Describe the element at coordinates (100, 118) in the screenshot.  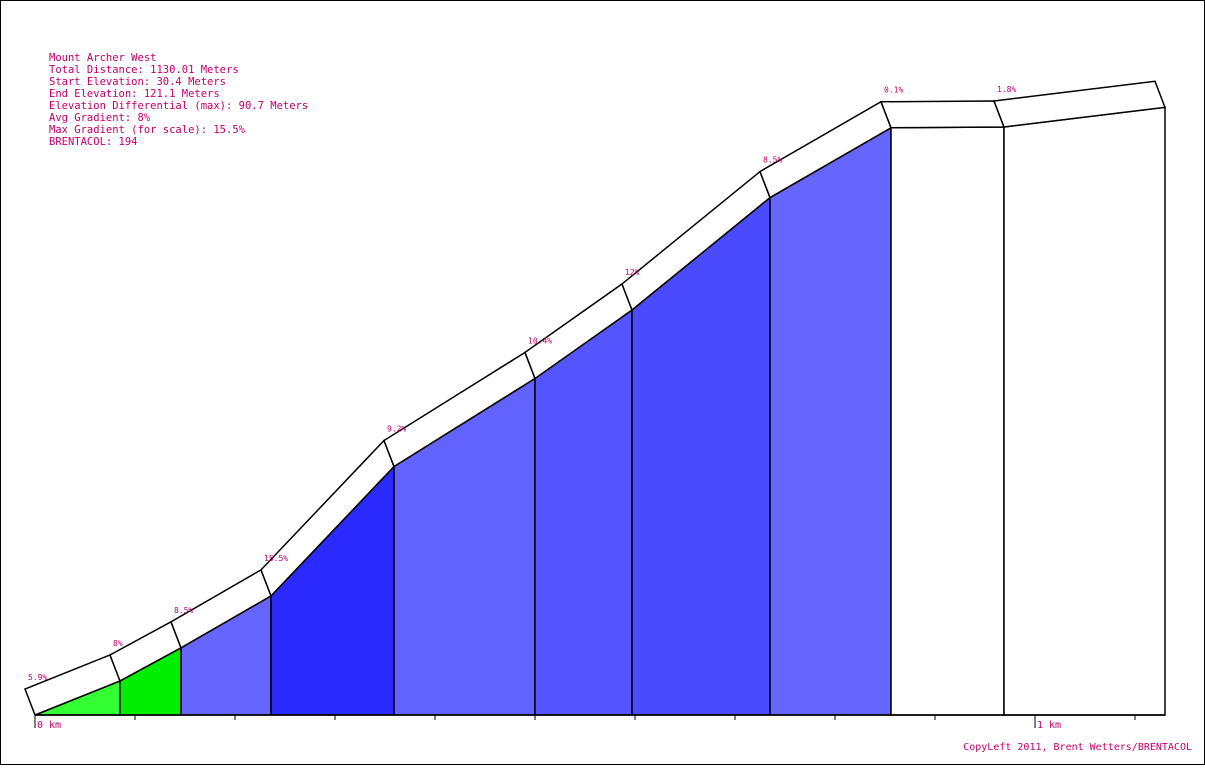
I see `avg-gradient: Avg Gradient: 8%` at that location.